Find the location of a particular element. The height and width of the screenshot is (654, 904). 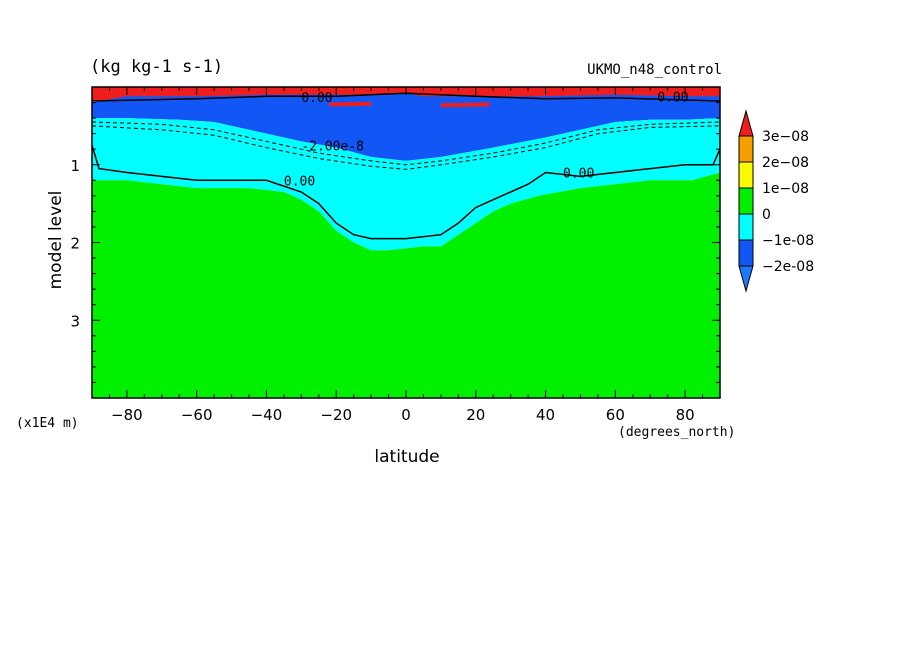

colorbar-arrow-bottom is located at coordinates (746, 279).